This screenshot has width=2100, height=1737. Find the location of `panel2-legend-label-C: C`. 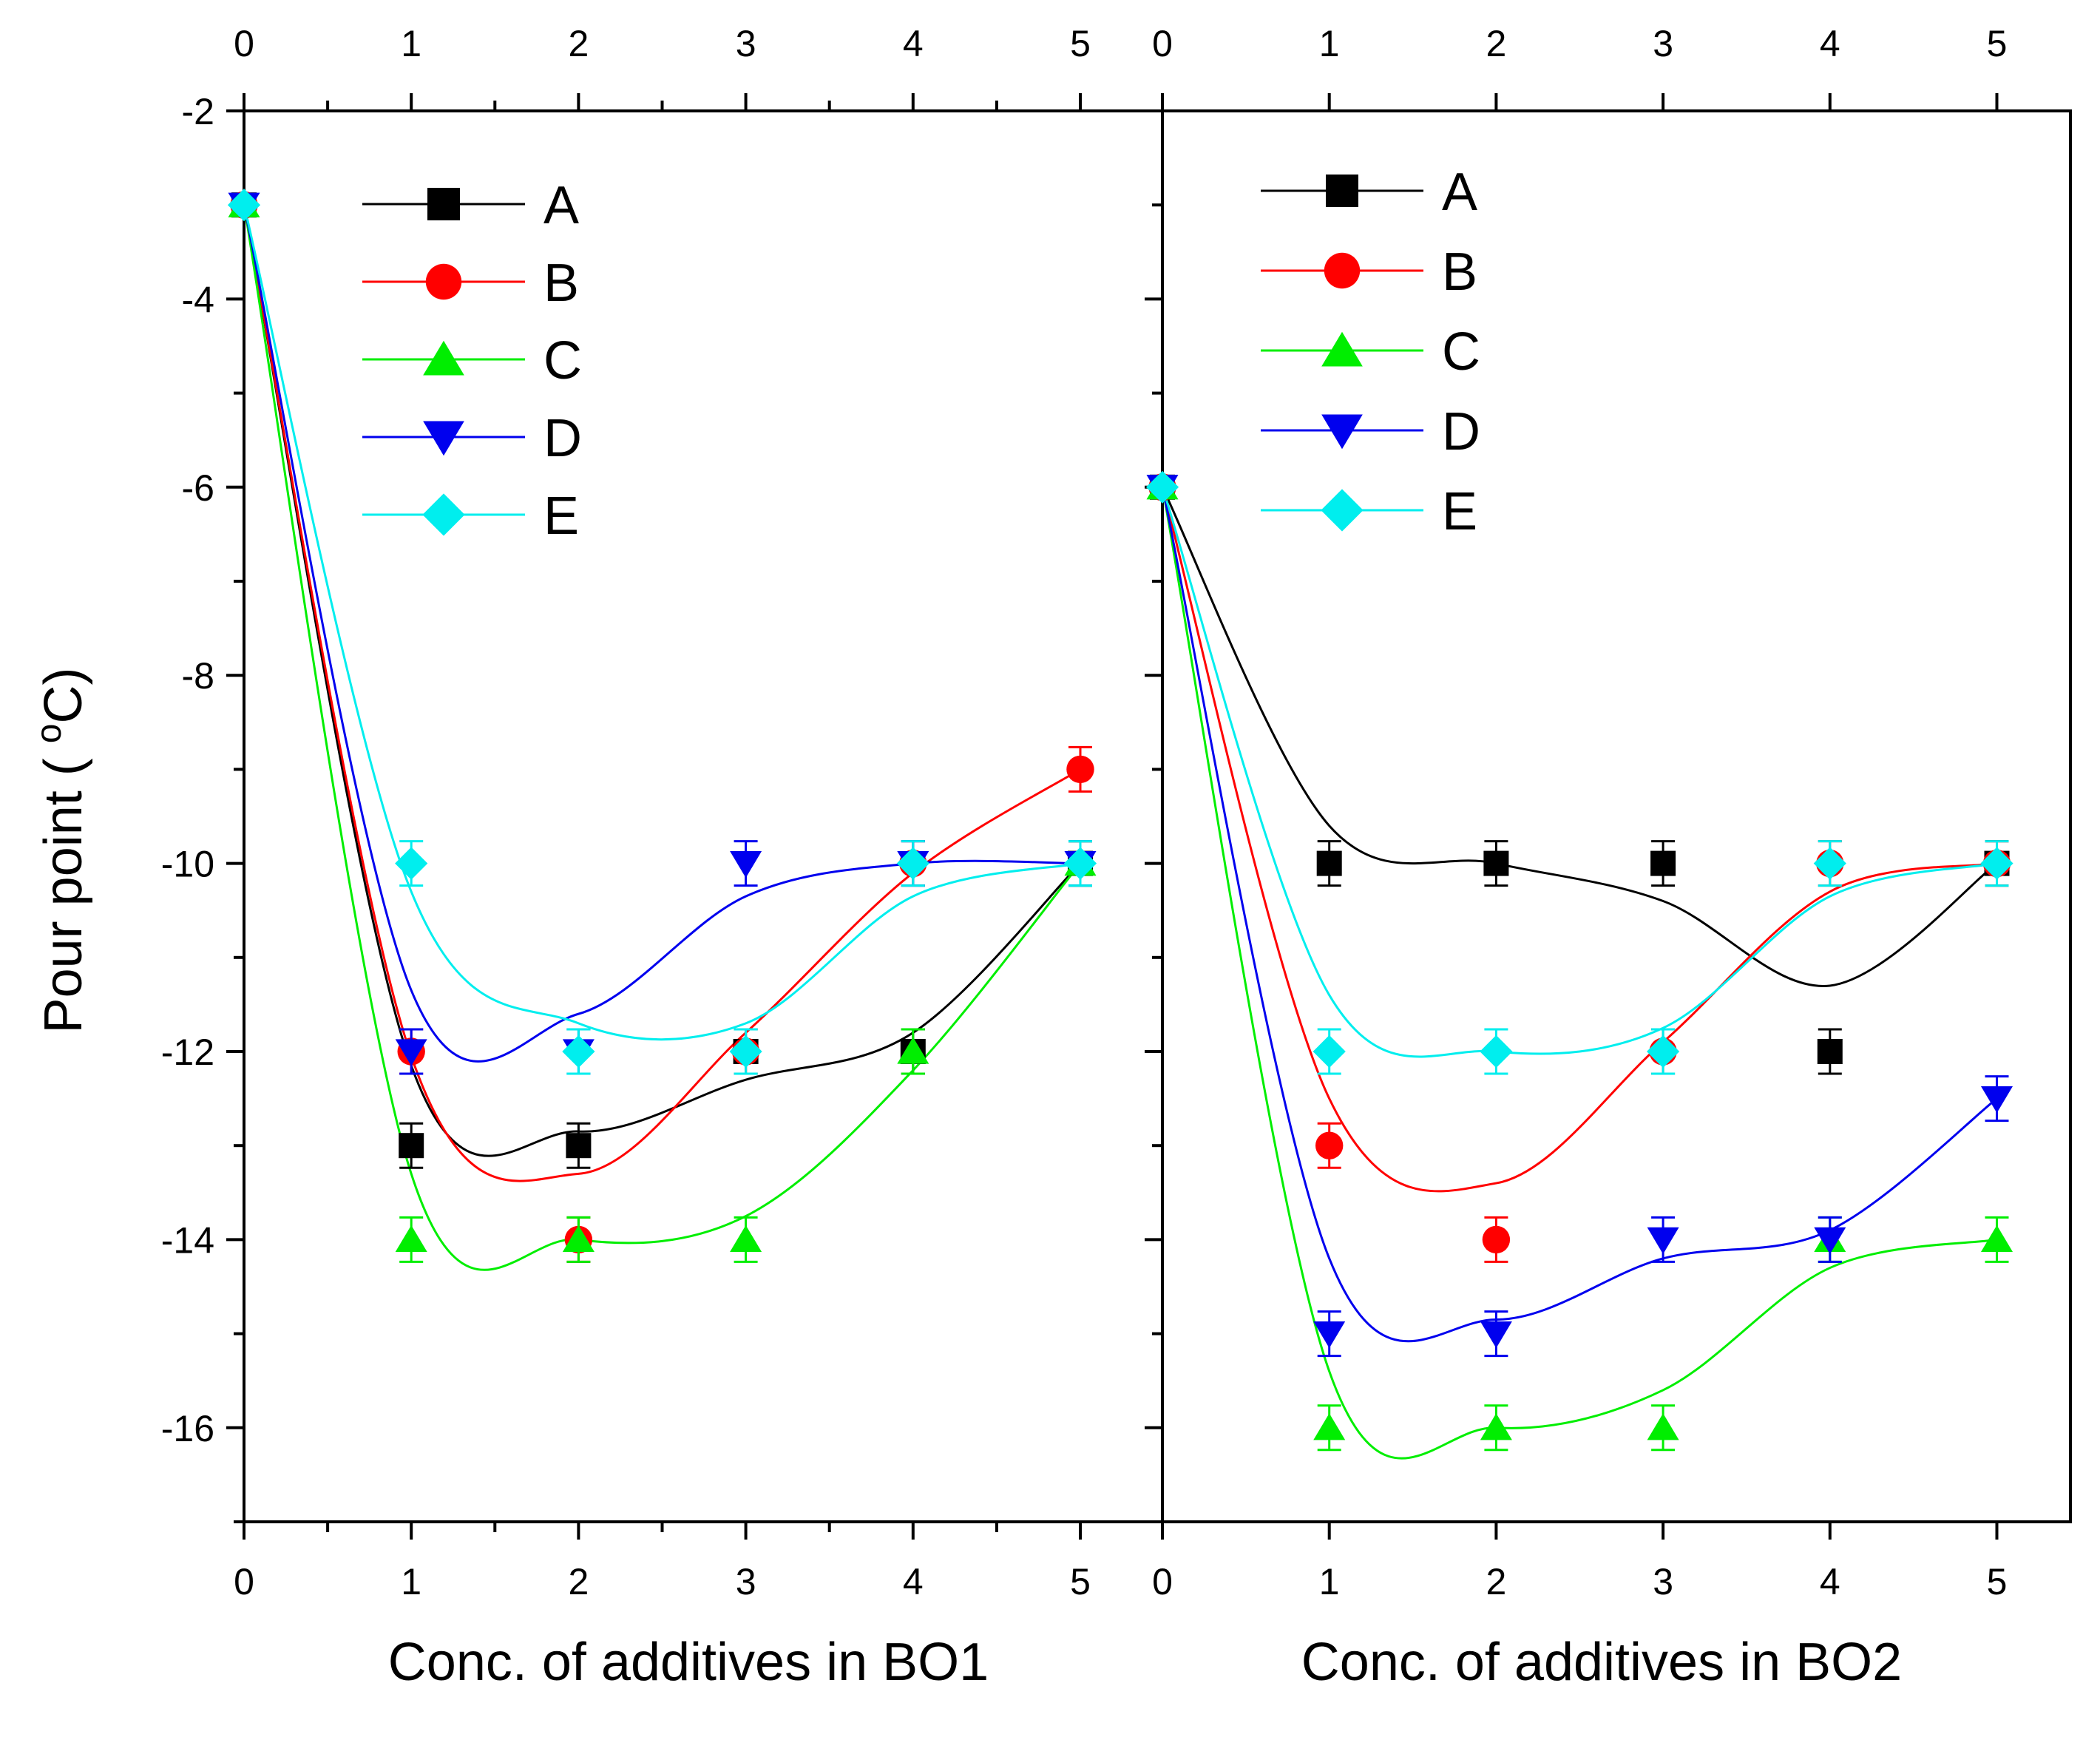

panel2-legend-label-C: C is located at coordinates (1461, 352).